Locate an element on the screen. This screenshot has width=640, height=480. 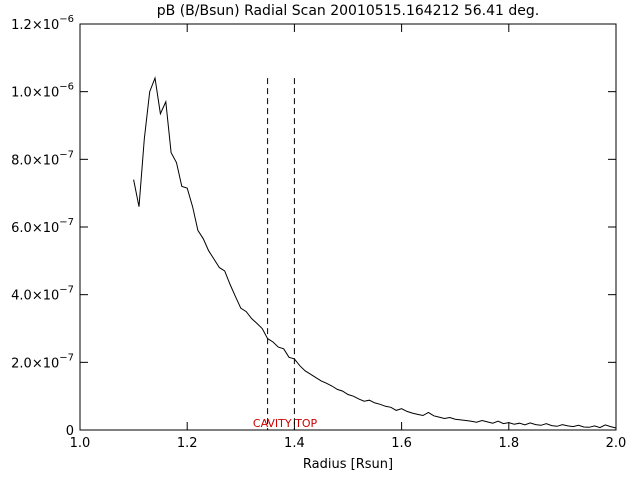
x-axis-label: Radius [Rsun] is located at coordinates (348, 464).